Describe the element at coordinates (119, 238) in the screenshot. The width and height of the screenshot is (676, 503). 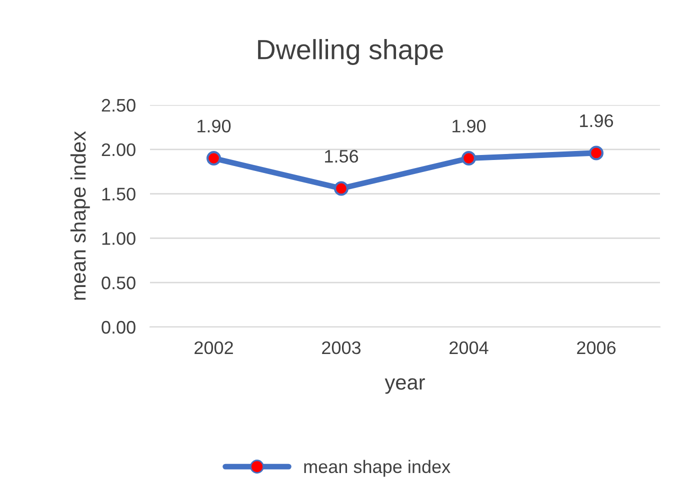
I see `y-tick-label: 1.00` at that location.